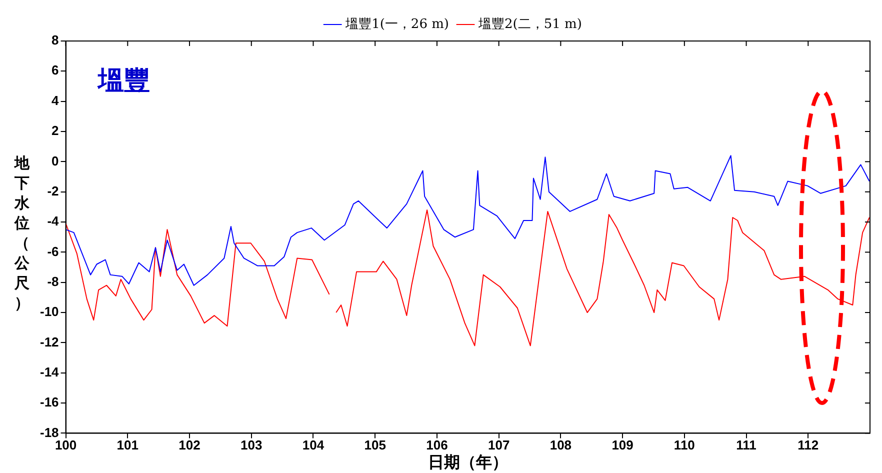  I want to click on x-tick-label: 111, so click(746, 445).